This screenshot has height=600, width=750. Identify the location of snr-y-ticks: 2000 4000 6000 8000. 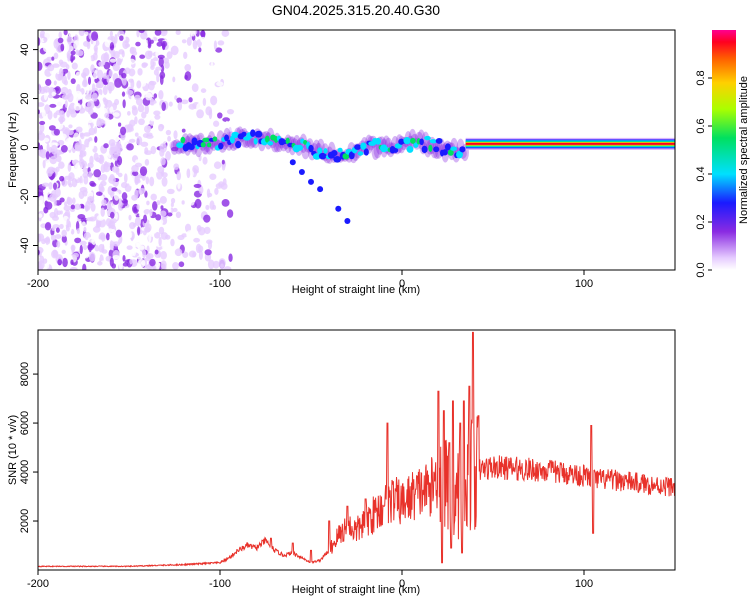
(28, 447).